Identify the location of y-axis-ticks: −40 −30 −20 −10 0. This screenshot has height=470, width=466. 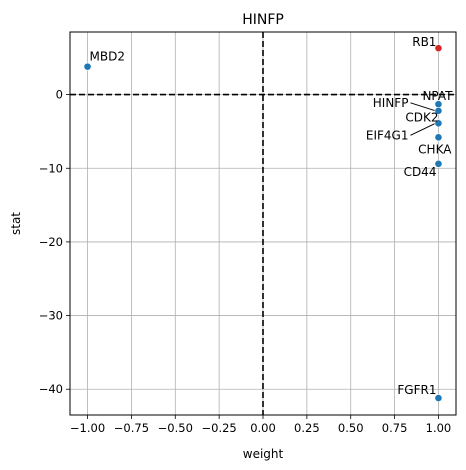
(54, 242).